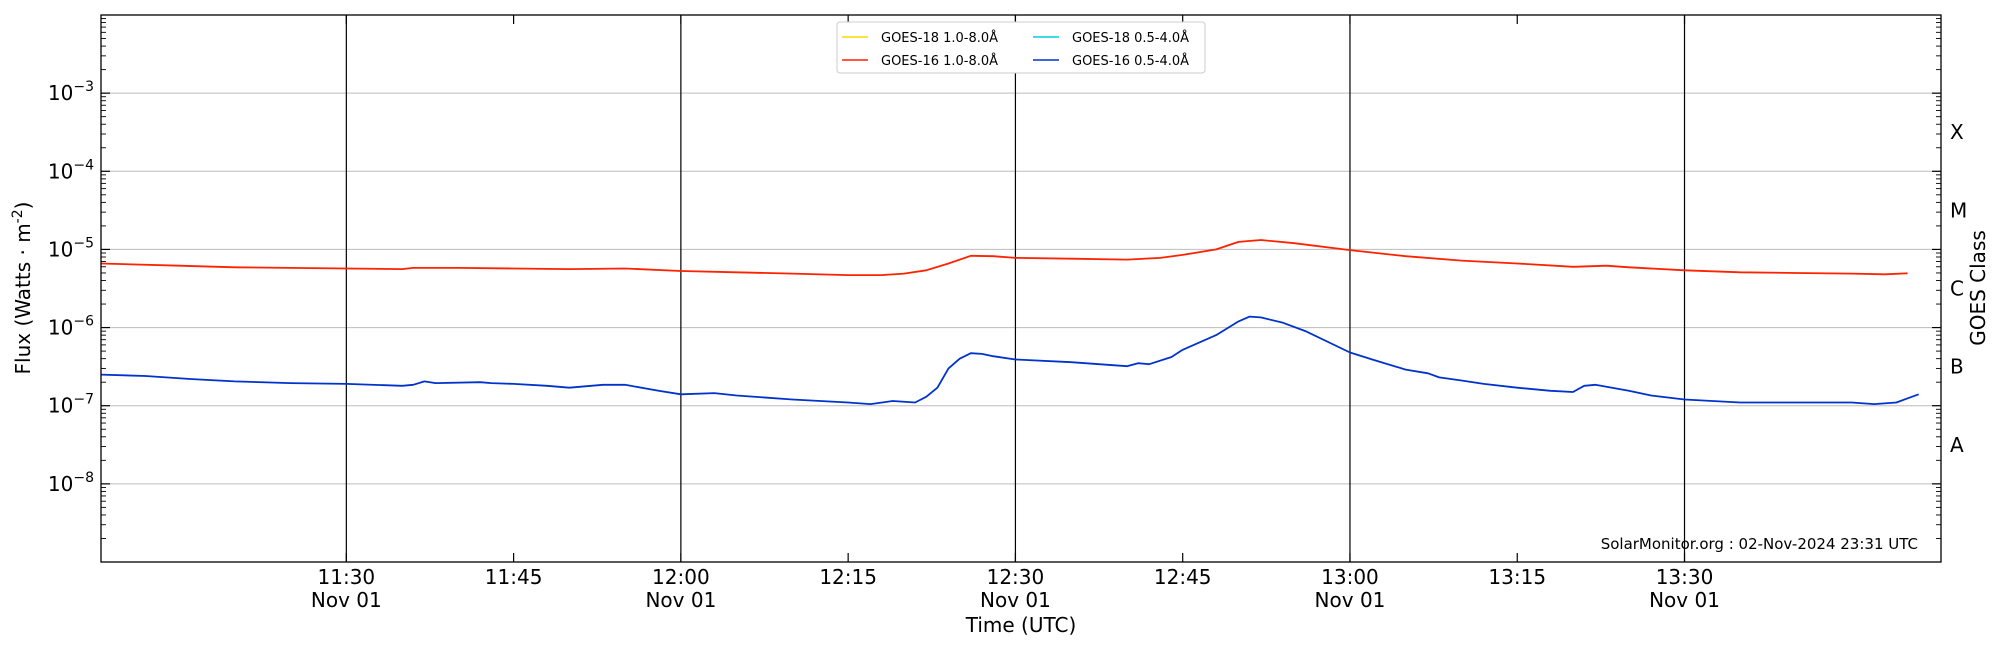 This screenshot has width=2000, height=650. Describe the element at coordinates (1958, 210) in the screenshot. I see `goes-class-label: M` at that location.